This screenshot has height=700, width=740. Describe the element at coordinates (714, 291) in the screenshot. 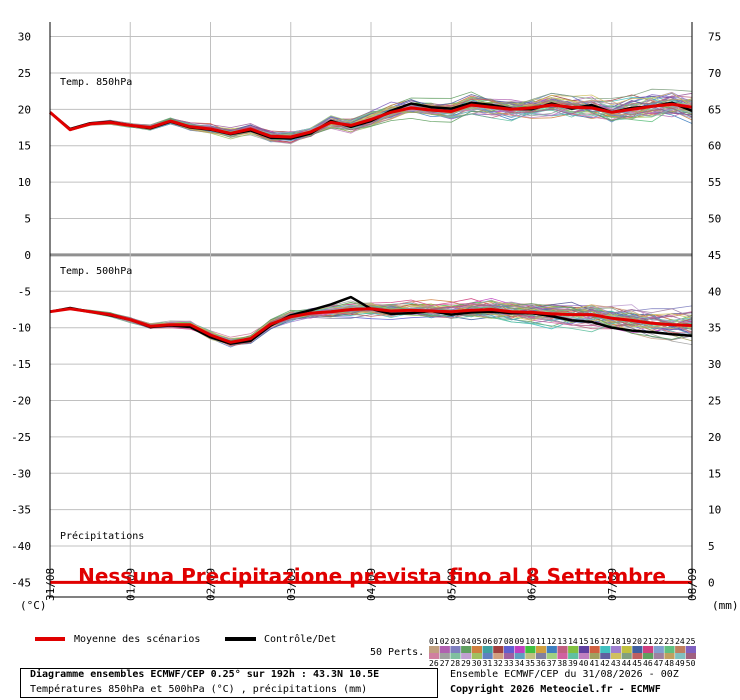

I see `right-tick-label: 40` at that location.